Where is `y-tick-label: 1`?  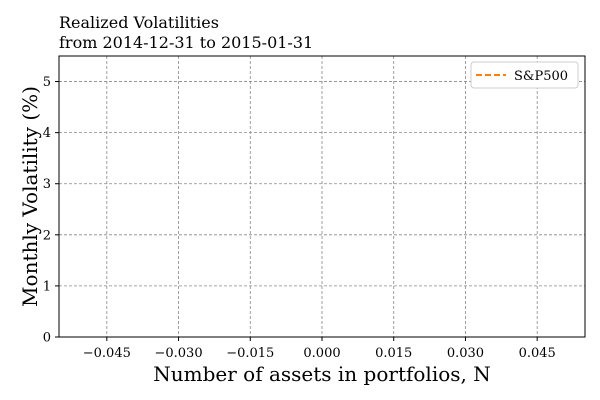
y-tick-label: 1 is located at coordinates (47, 286).